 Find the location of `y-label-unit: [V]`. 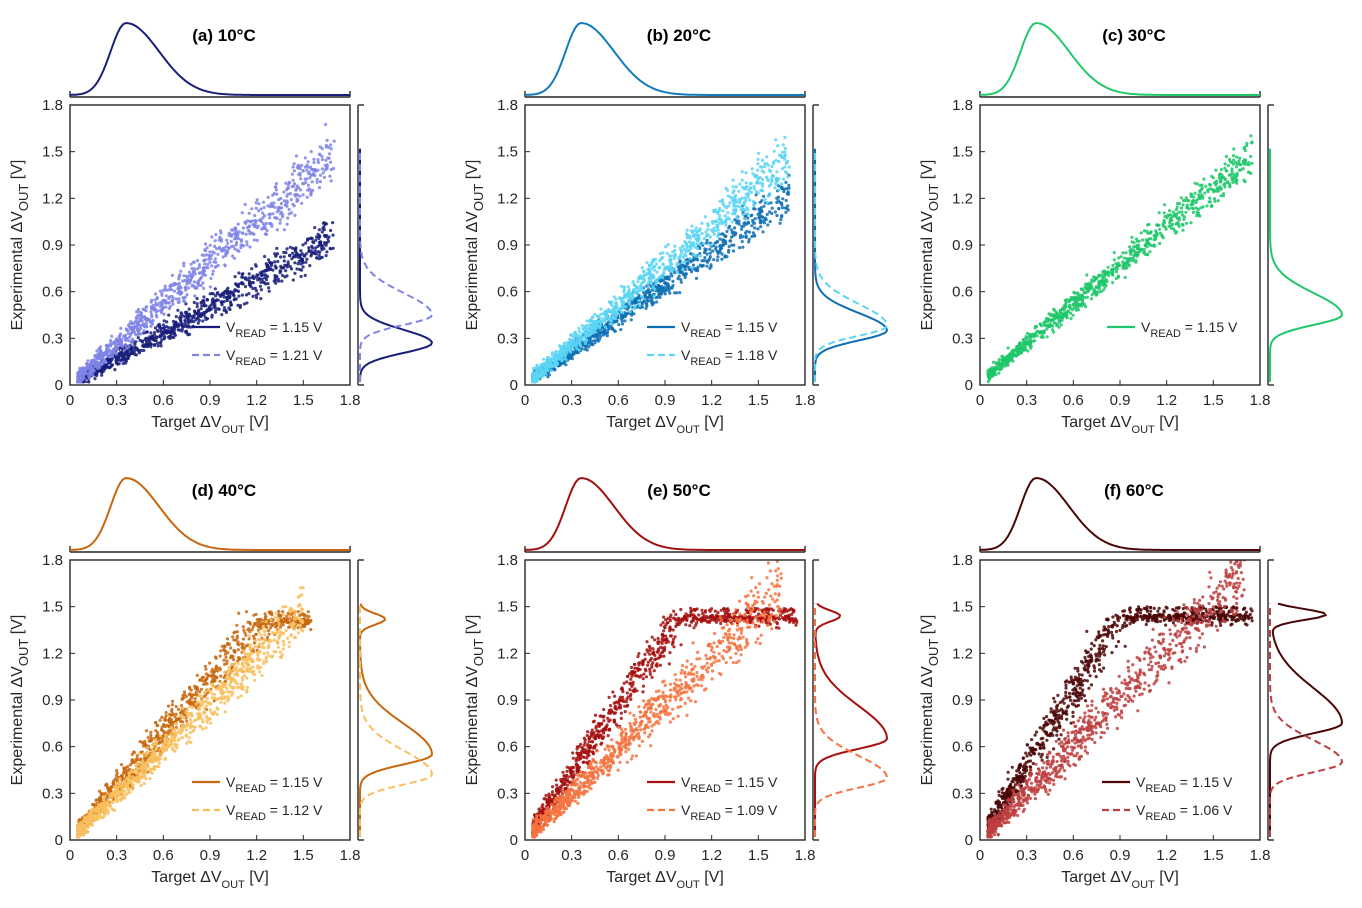

y-label-unit: [V] is located at coordinates (17, 172).